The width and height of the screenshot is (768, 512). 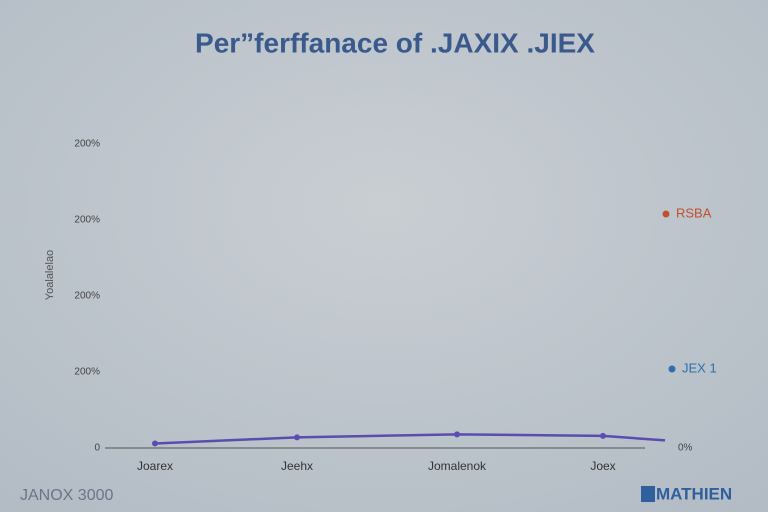 I want to click on brand: MATHIEN, so click(x=694, y=493).